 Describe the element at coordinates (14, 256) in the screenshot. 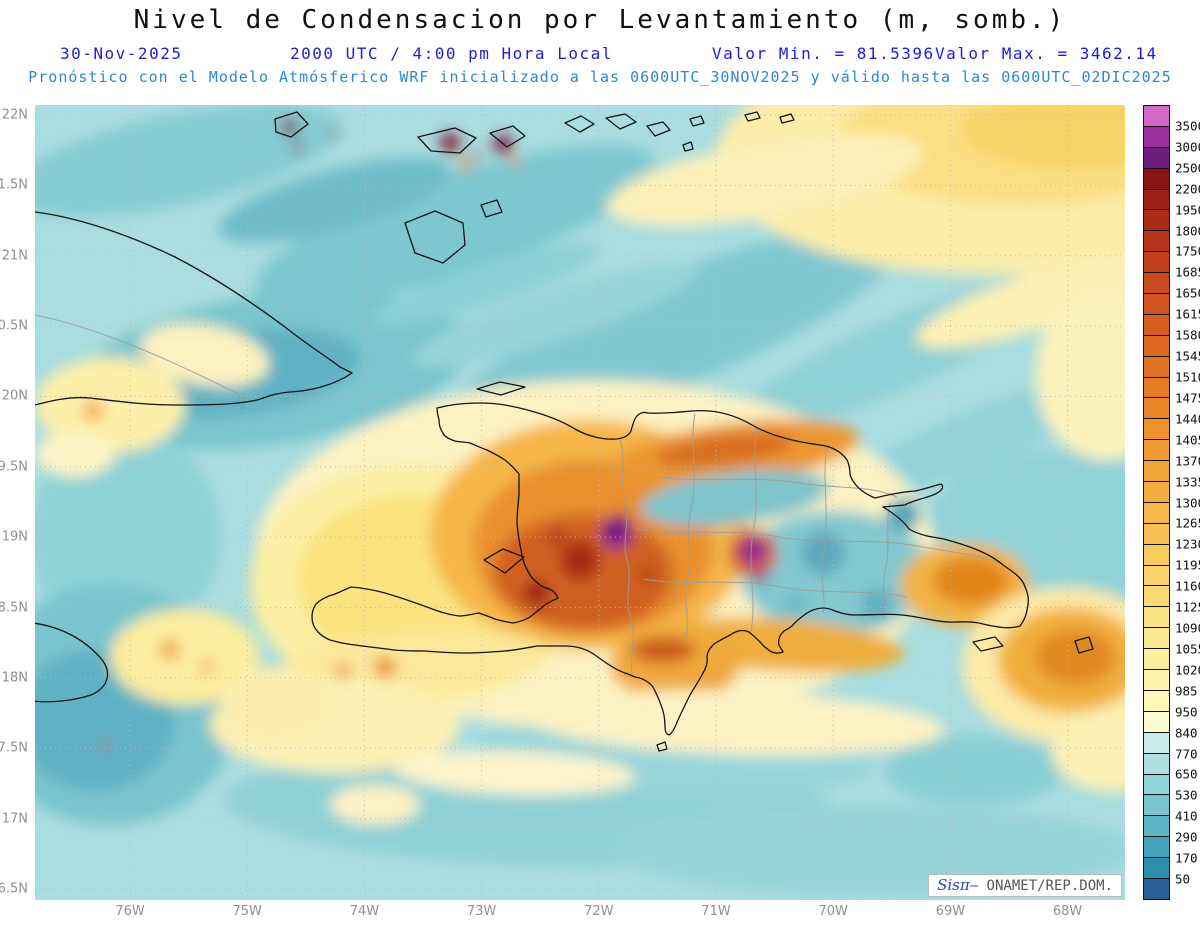

I see `lat-tick-label: 21N` at that location.